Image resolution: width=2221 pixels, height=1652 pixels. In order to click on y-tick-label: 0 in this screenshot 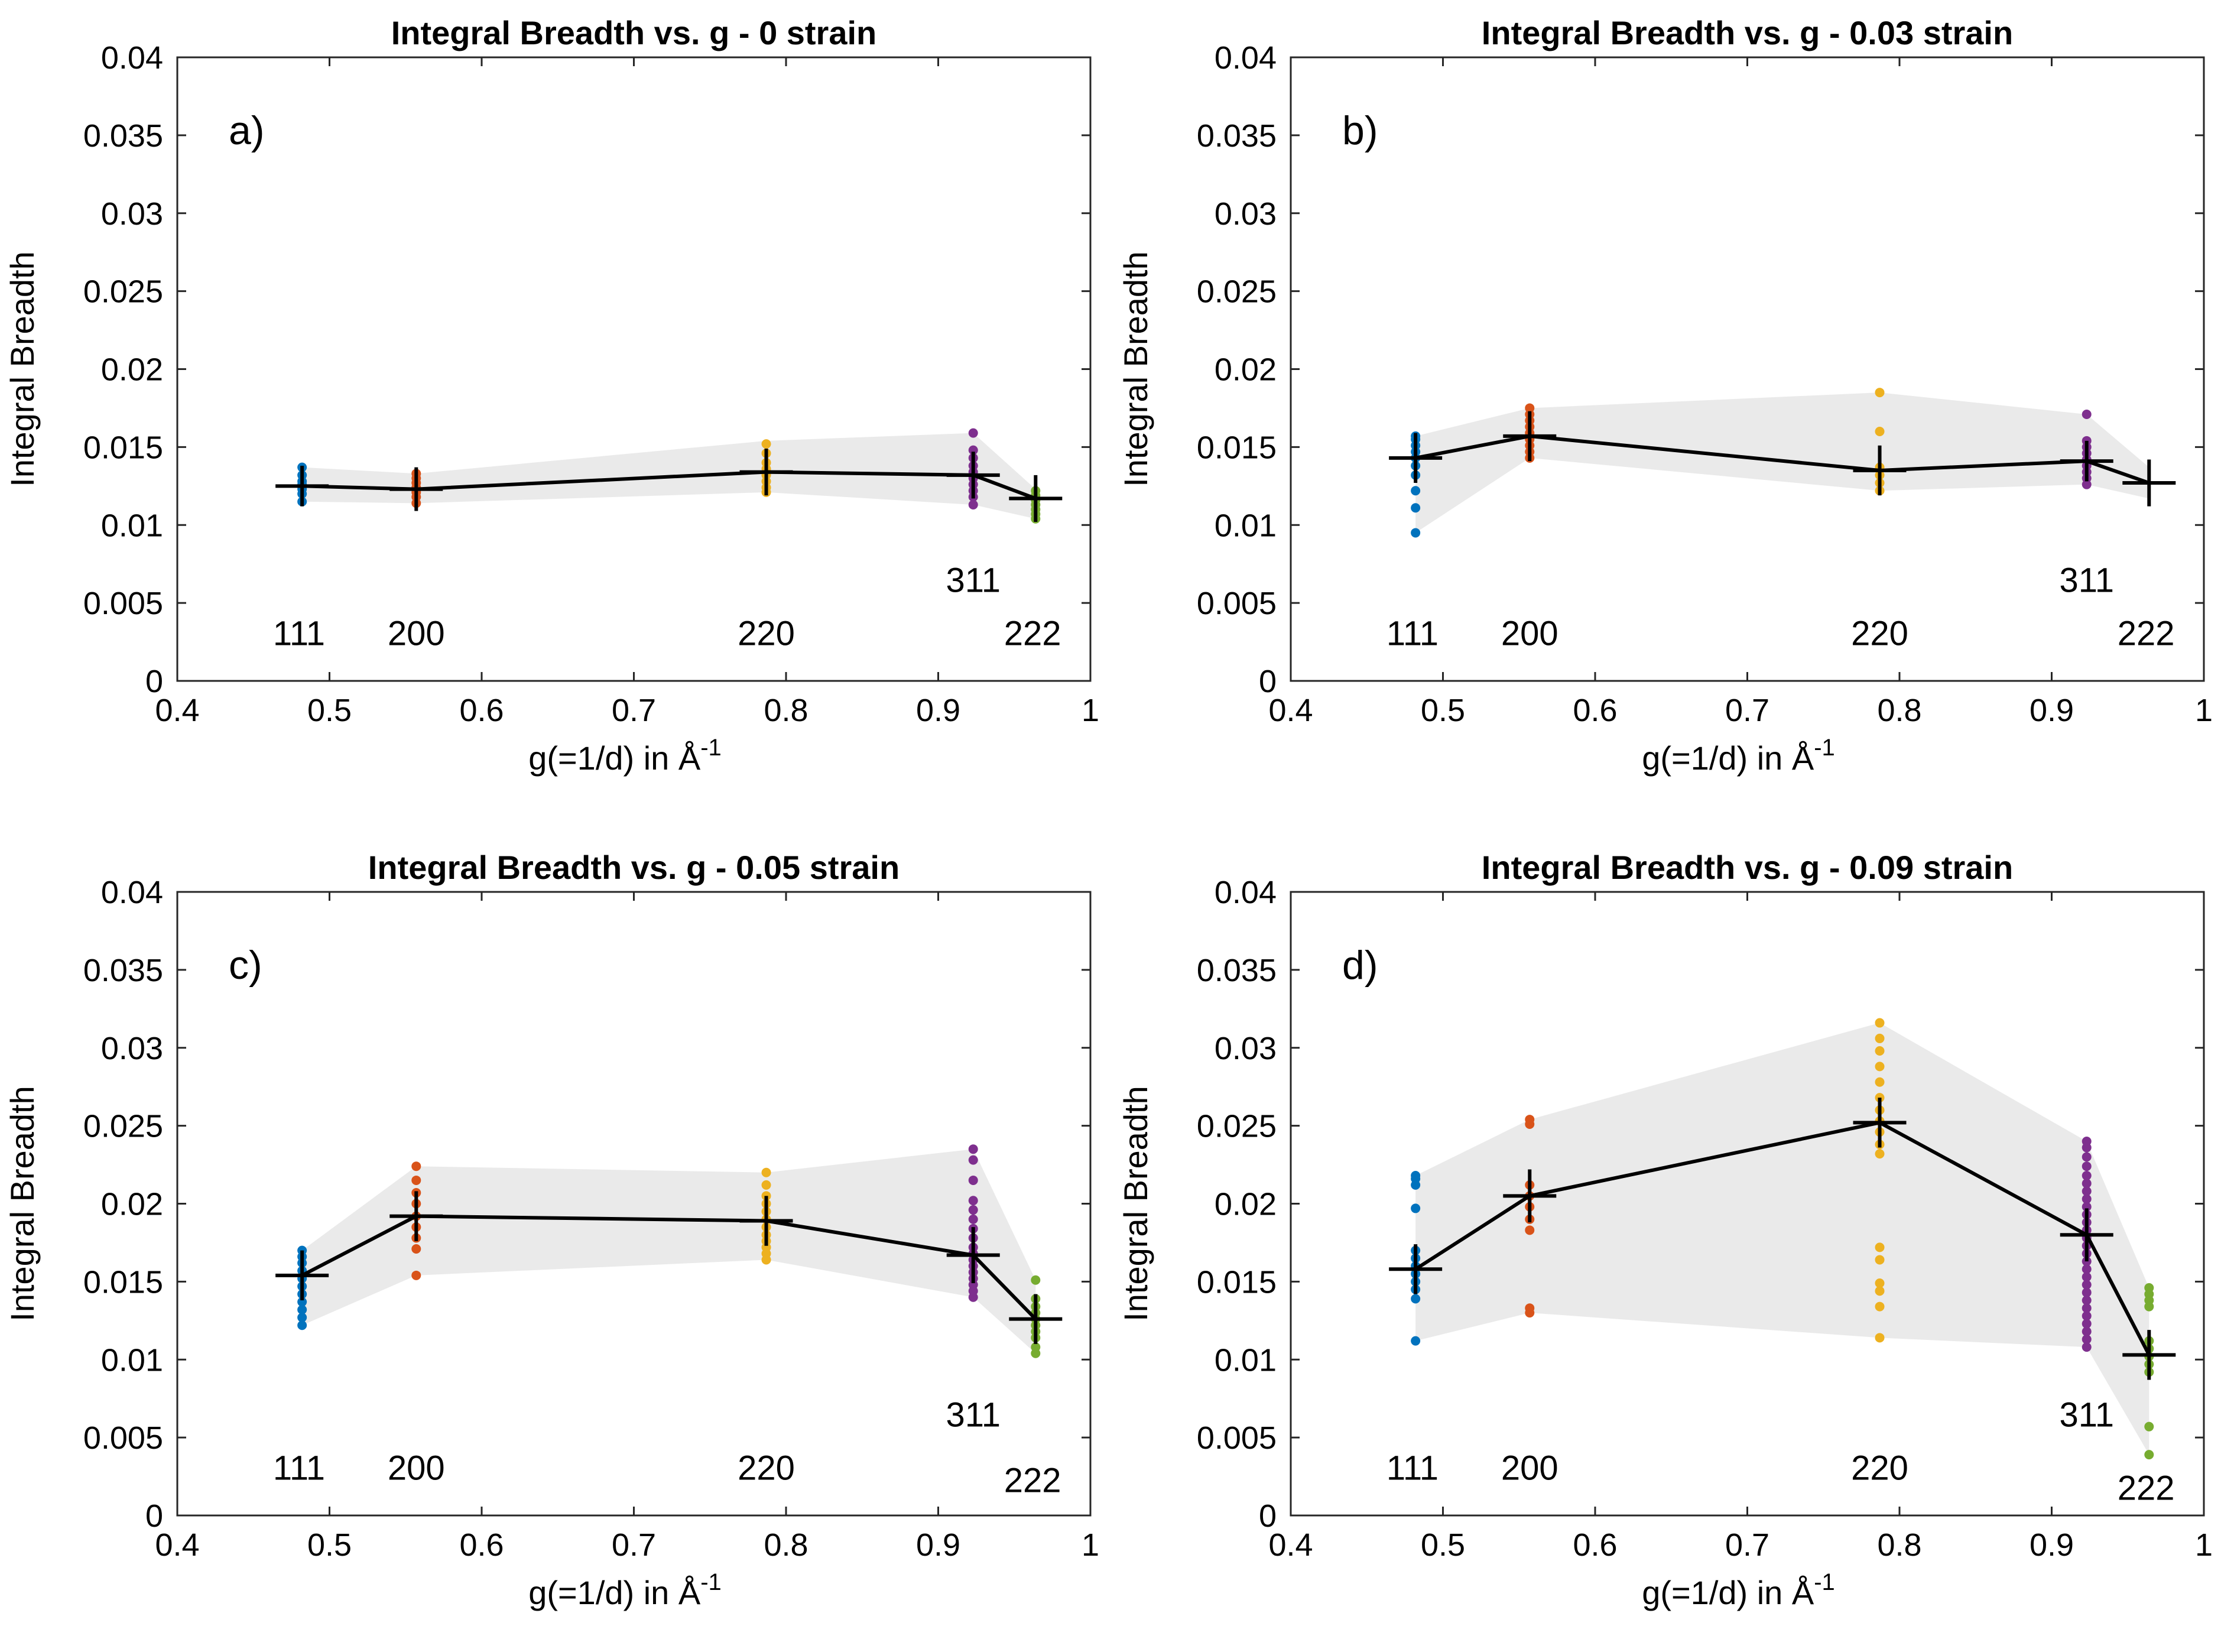, I will do `click(1268, 1516)`.